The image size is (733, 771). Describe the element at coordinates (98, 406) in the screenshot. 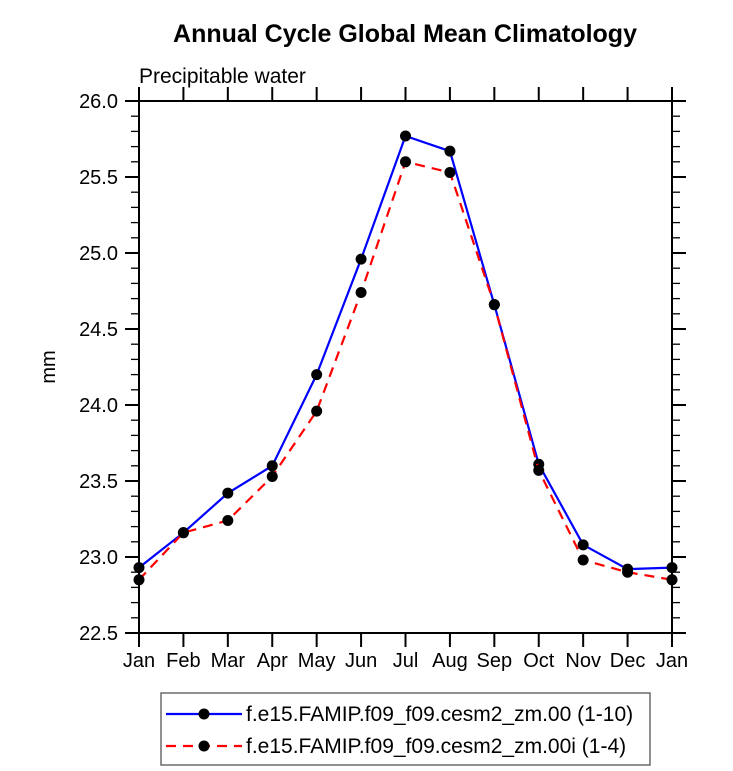

I see `y-tick-label: 24.0` at that location.